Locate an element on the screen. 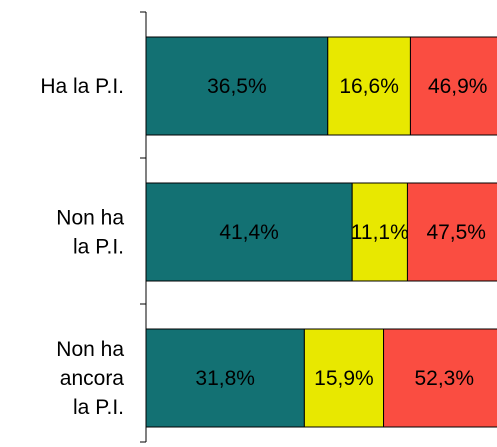  category-label-0-line-0: Ha la P.I. is located at coordinates (82, 86).